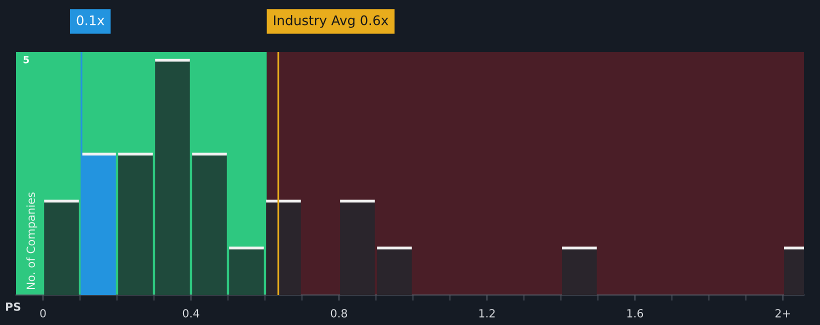 The width and height of the screenshot is (820, 325). I want to click on x-tick-label: 0.4, so click(191, 313).